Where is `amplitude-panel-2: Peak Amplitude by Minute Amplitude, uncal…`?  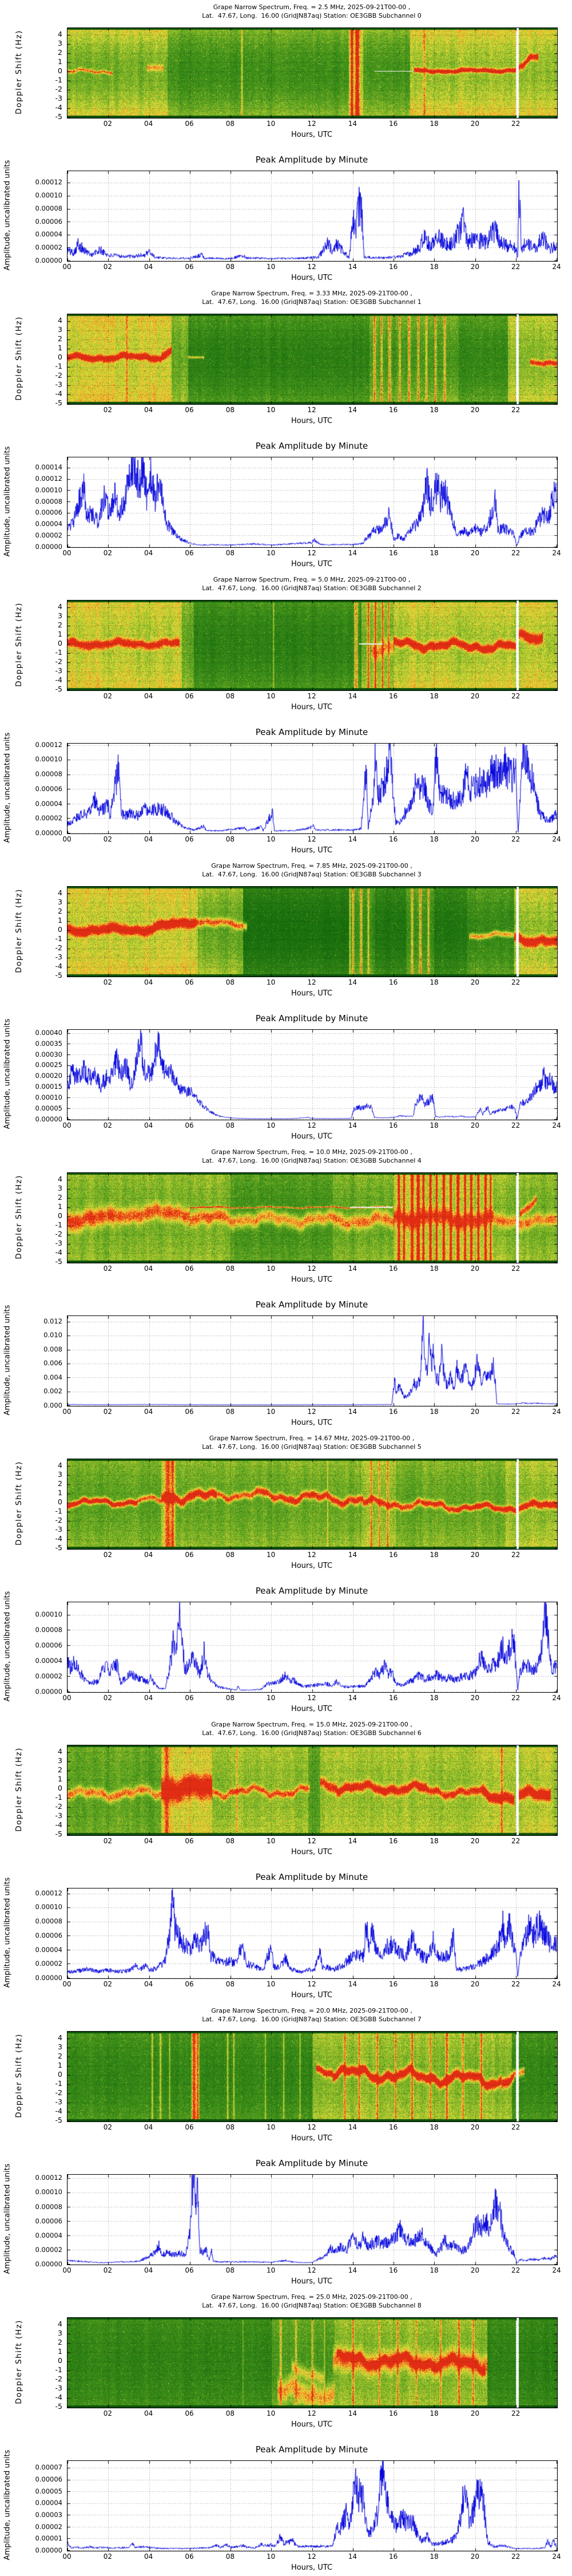
amplitude-panel-2: Peak Amplitude by Minute Amplitude, uncal… is located at coordinates (286, 787).